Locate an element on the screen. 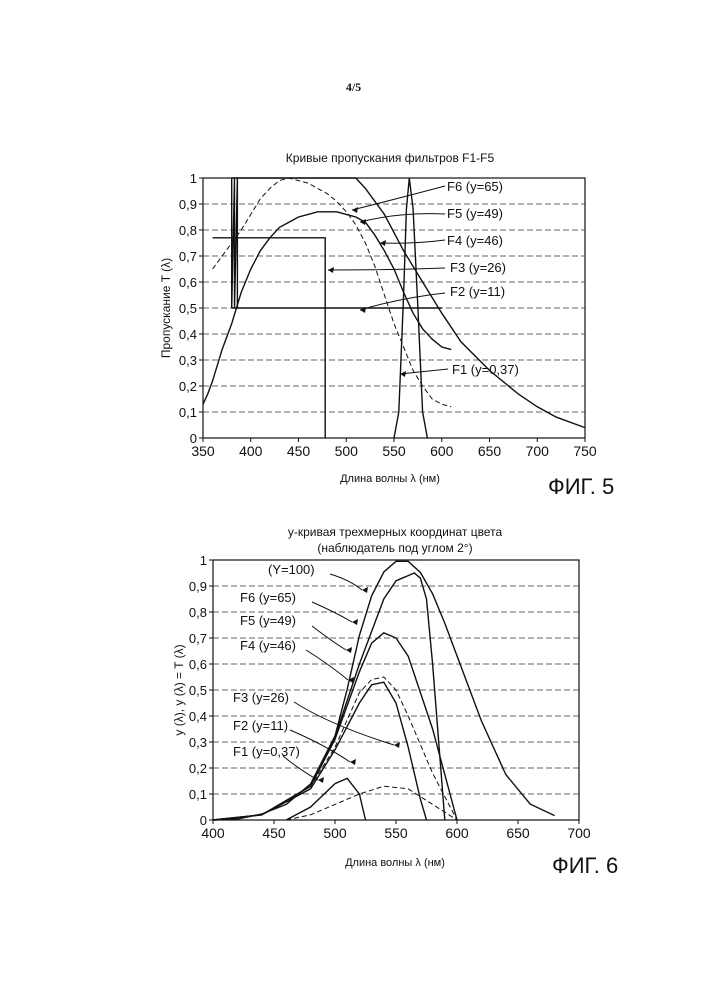 The height and width of the screenshot is (999, 707). series-label: (Y=100) is located at coordinates (291, 569).